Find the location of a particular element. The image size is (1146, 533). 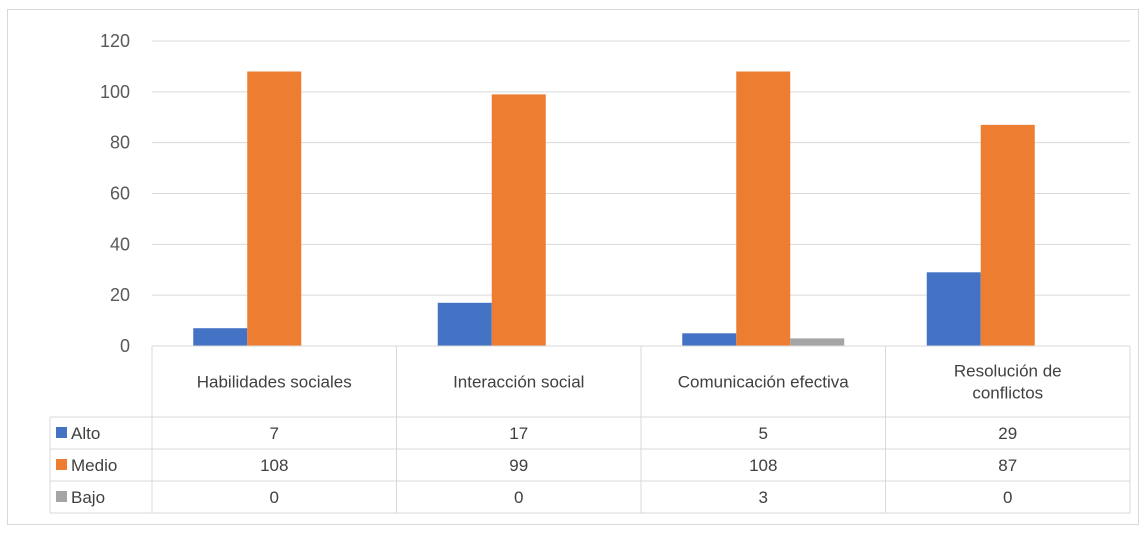

data-label: 3 is located at coordinates (763, 497).